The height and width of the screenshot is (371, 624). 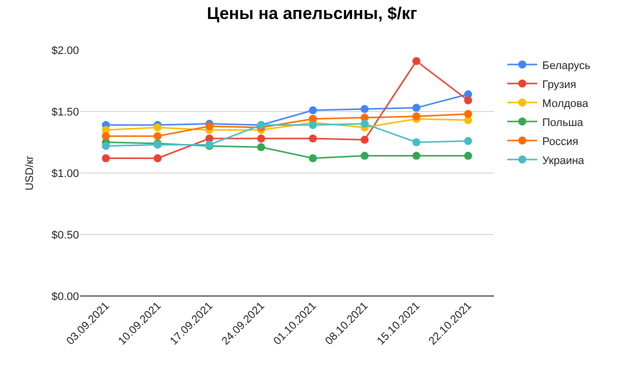 What do you see at coordinates (566, 66) in the screenshot?
I see `legend-label: Беларусь` at bounding box center [566, 66].